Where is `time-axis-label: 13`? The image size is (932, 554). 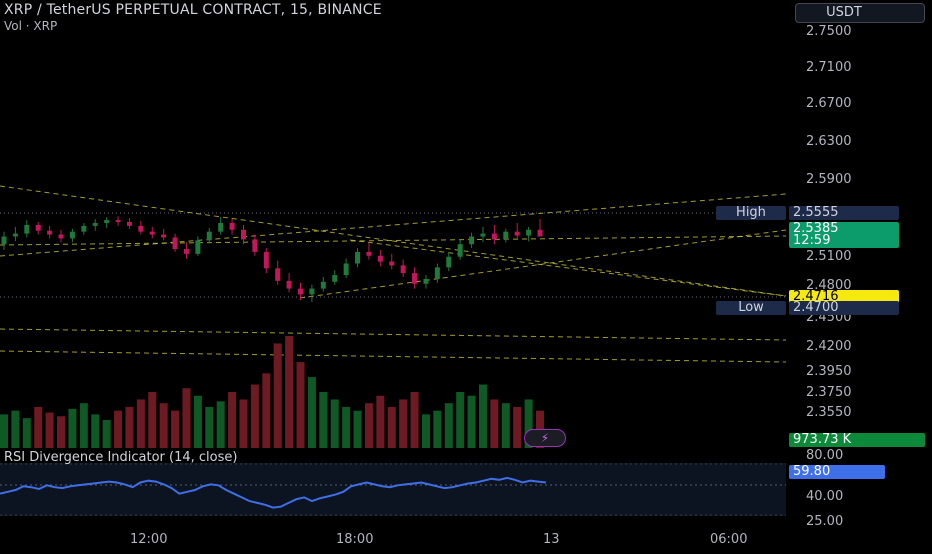 time-axis-label: 13 is located at coordinates (551, 539).